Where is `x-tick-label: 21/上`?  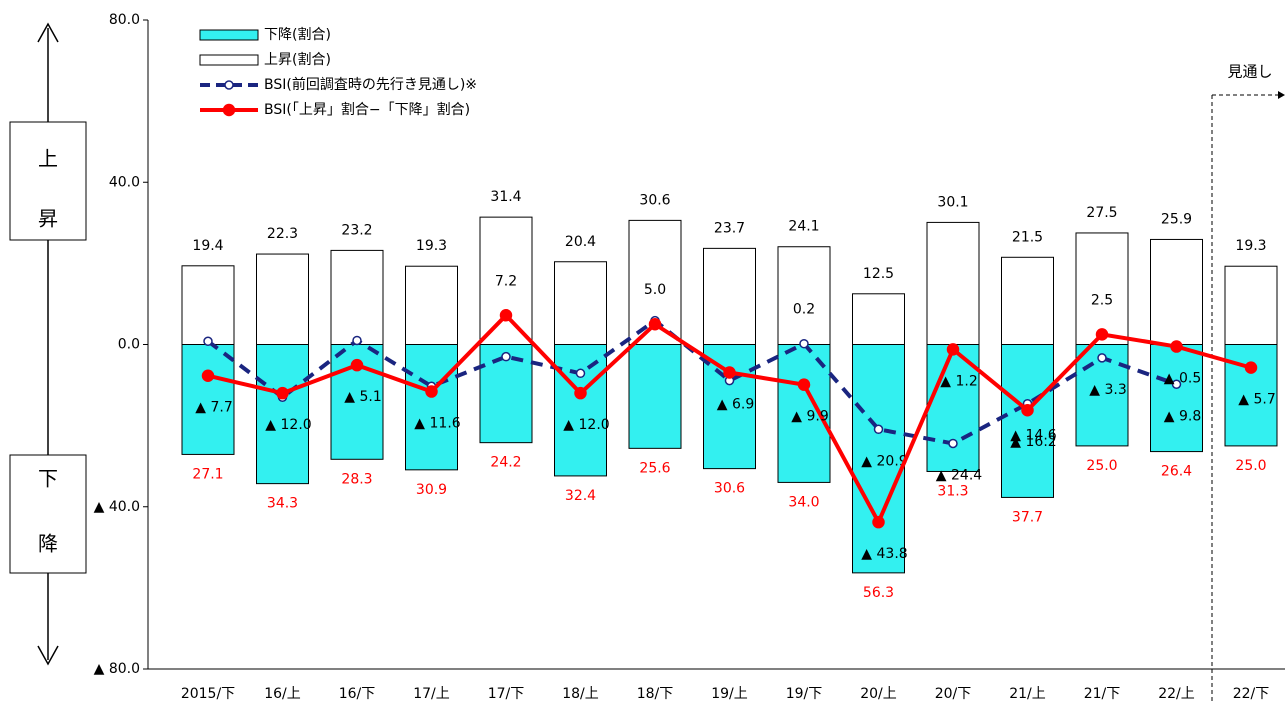
x-tick-label: 21/上 is located at coordinates (1027, 694).